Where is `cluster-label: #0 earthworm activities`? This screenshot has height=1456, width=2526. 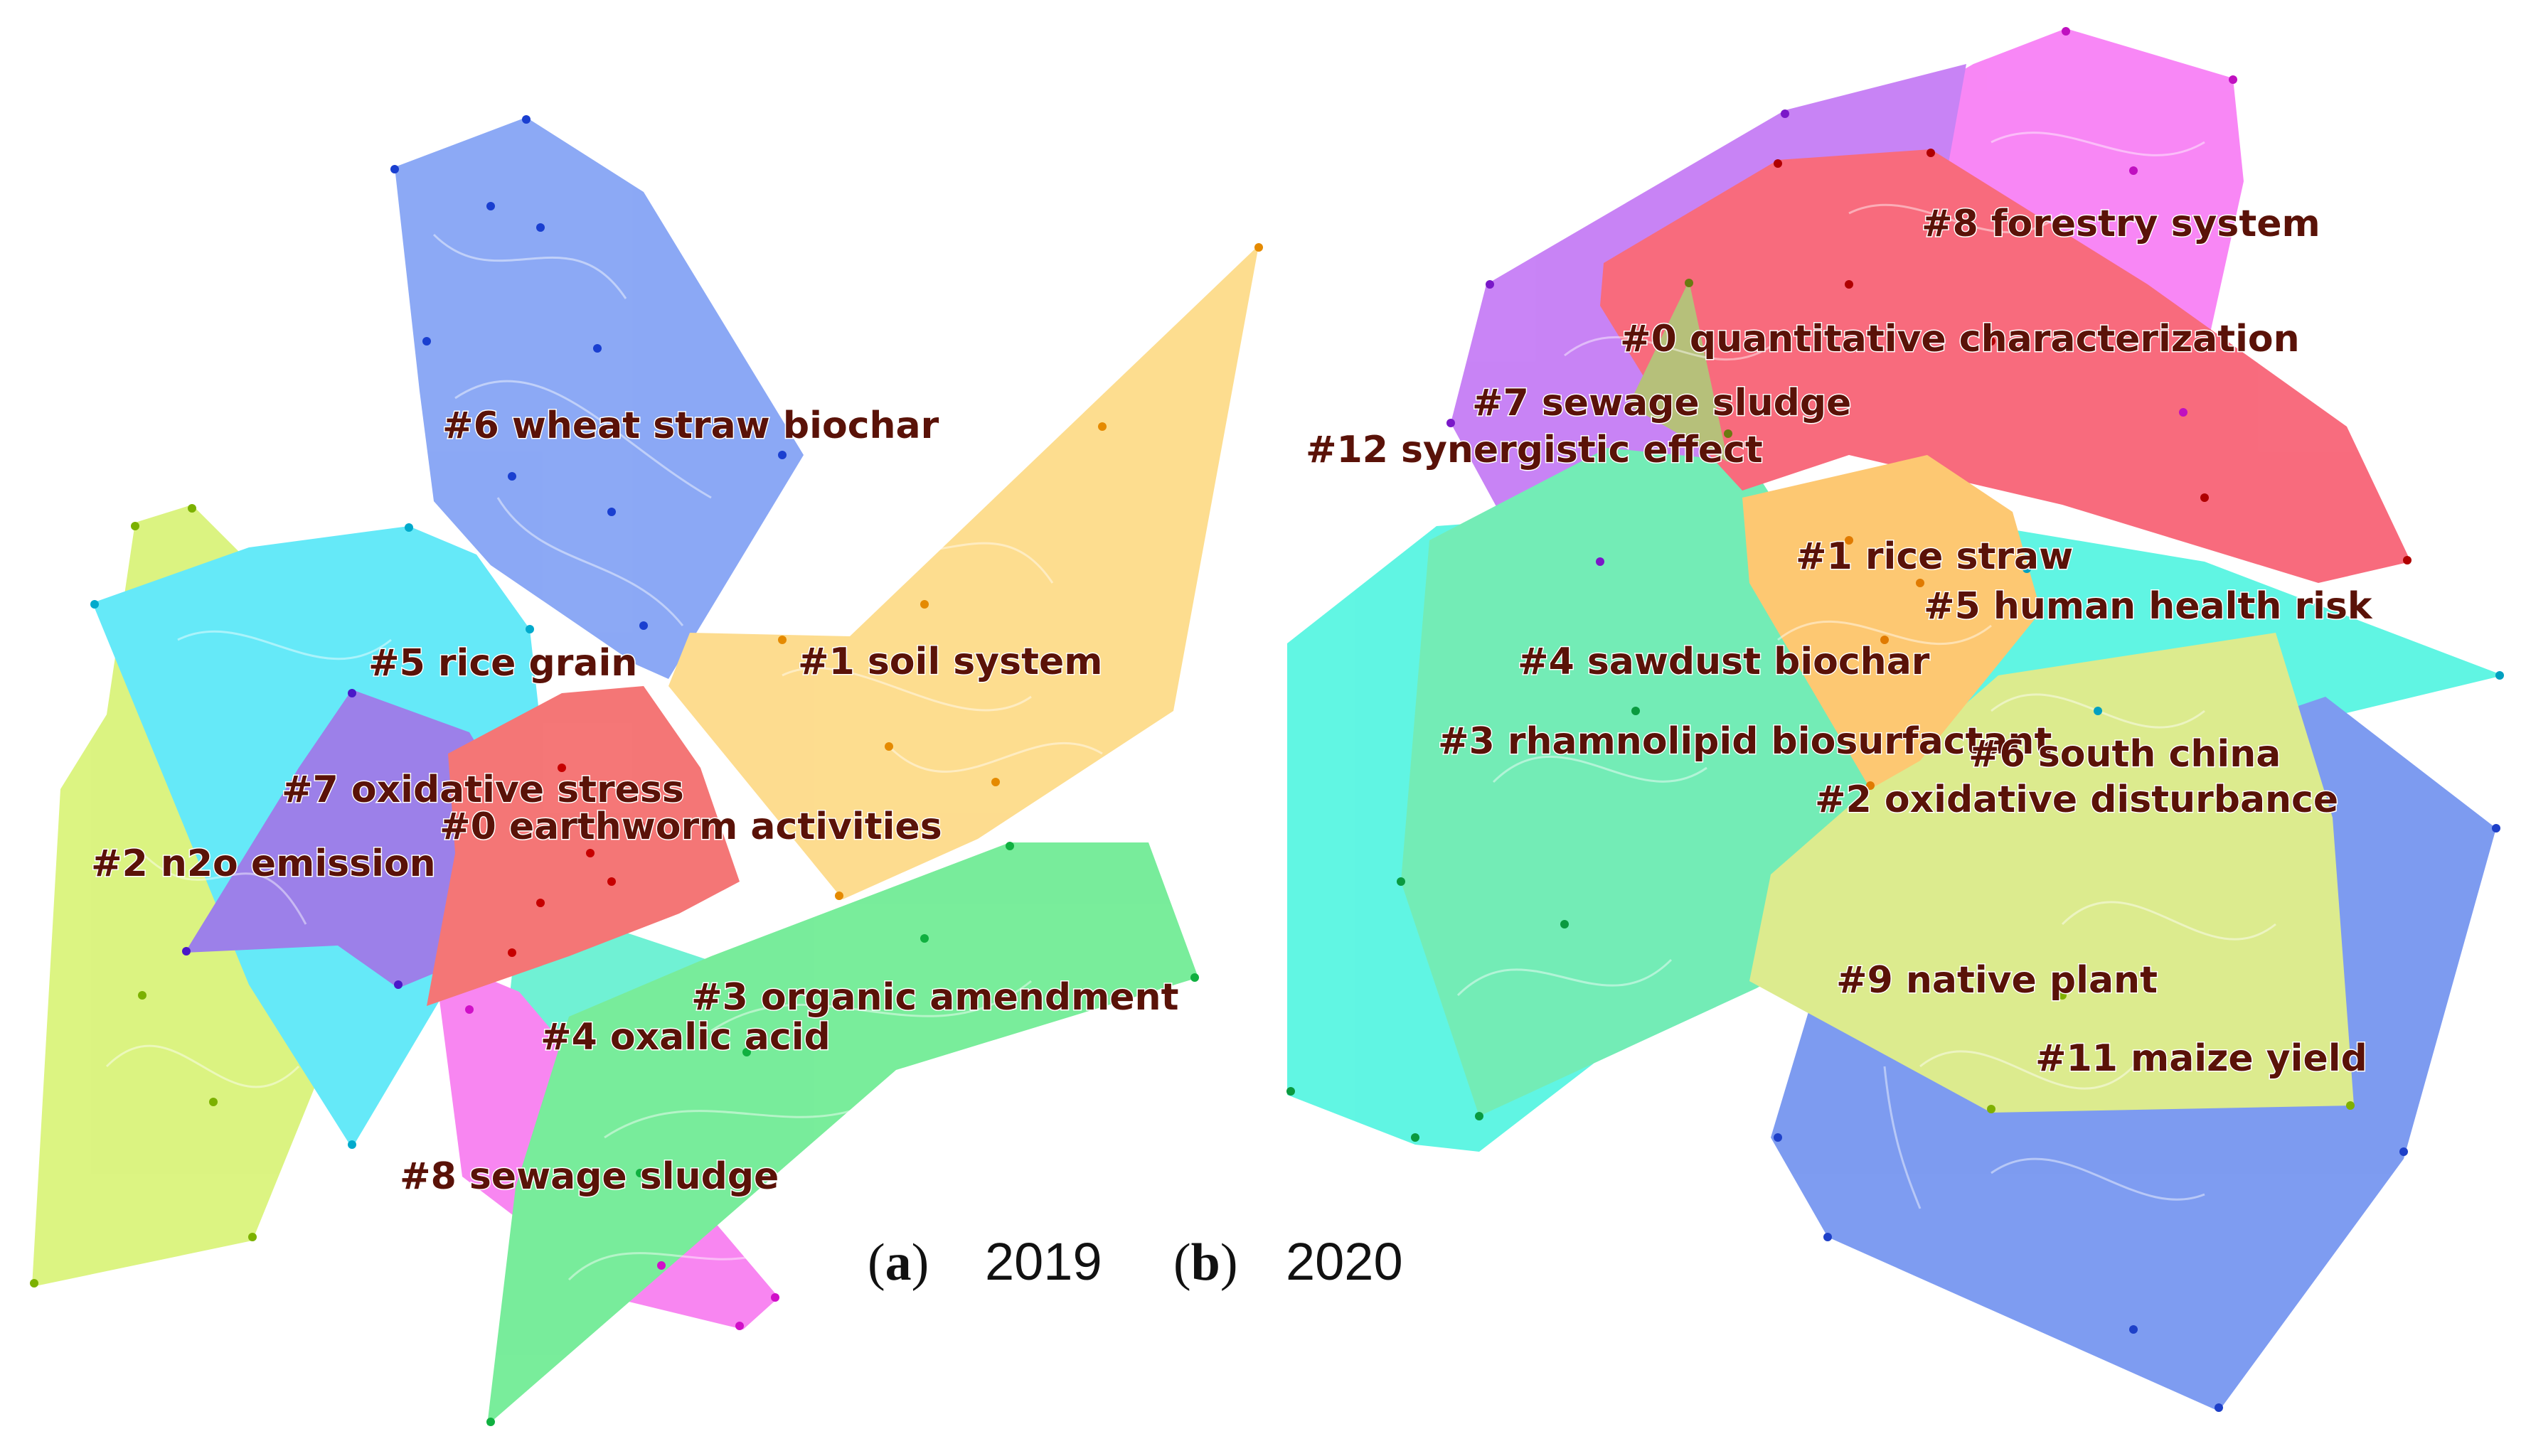 cluster-label: #0 earthworm activities is located at coordinates (690, 827).